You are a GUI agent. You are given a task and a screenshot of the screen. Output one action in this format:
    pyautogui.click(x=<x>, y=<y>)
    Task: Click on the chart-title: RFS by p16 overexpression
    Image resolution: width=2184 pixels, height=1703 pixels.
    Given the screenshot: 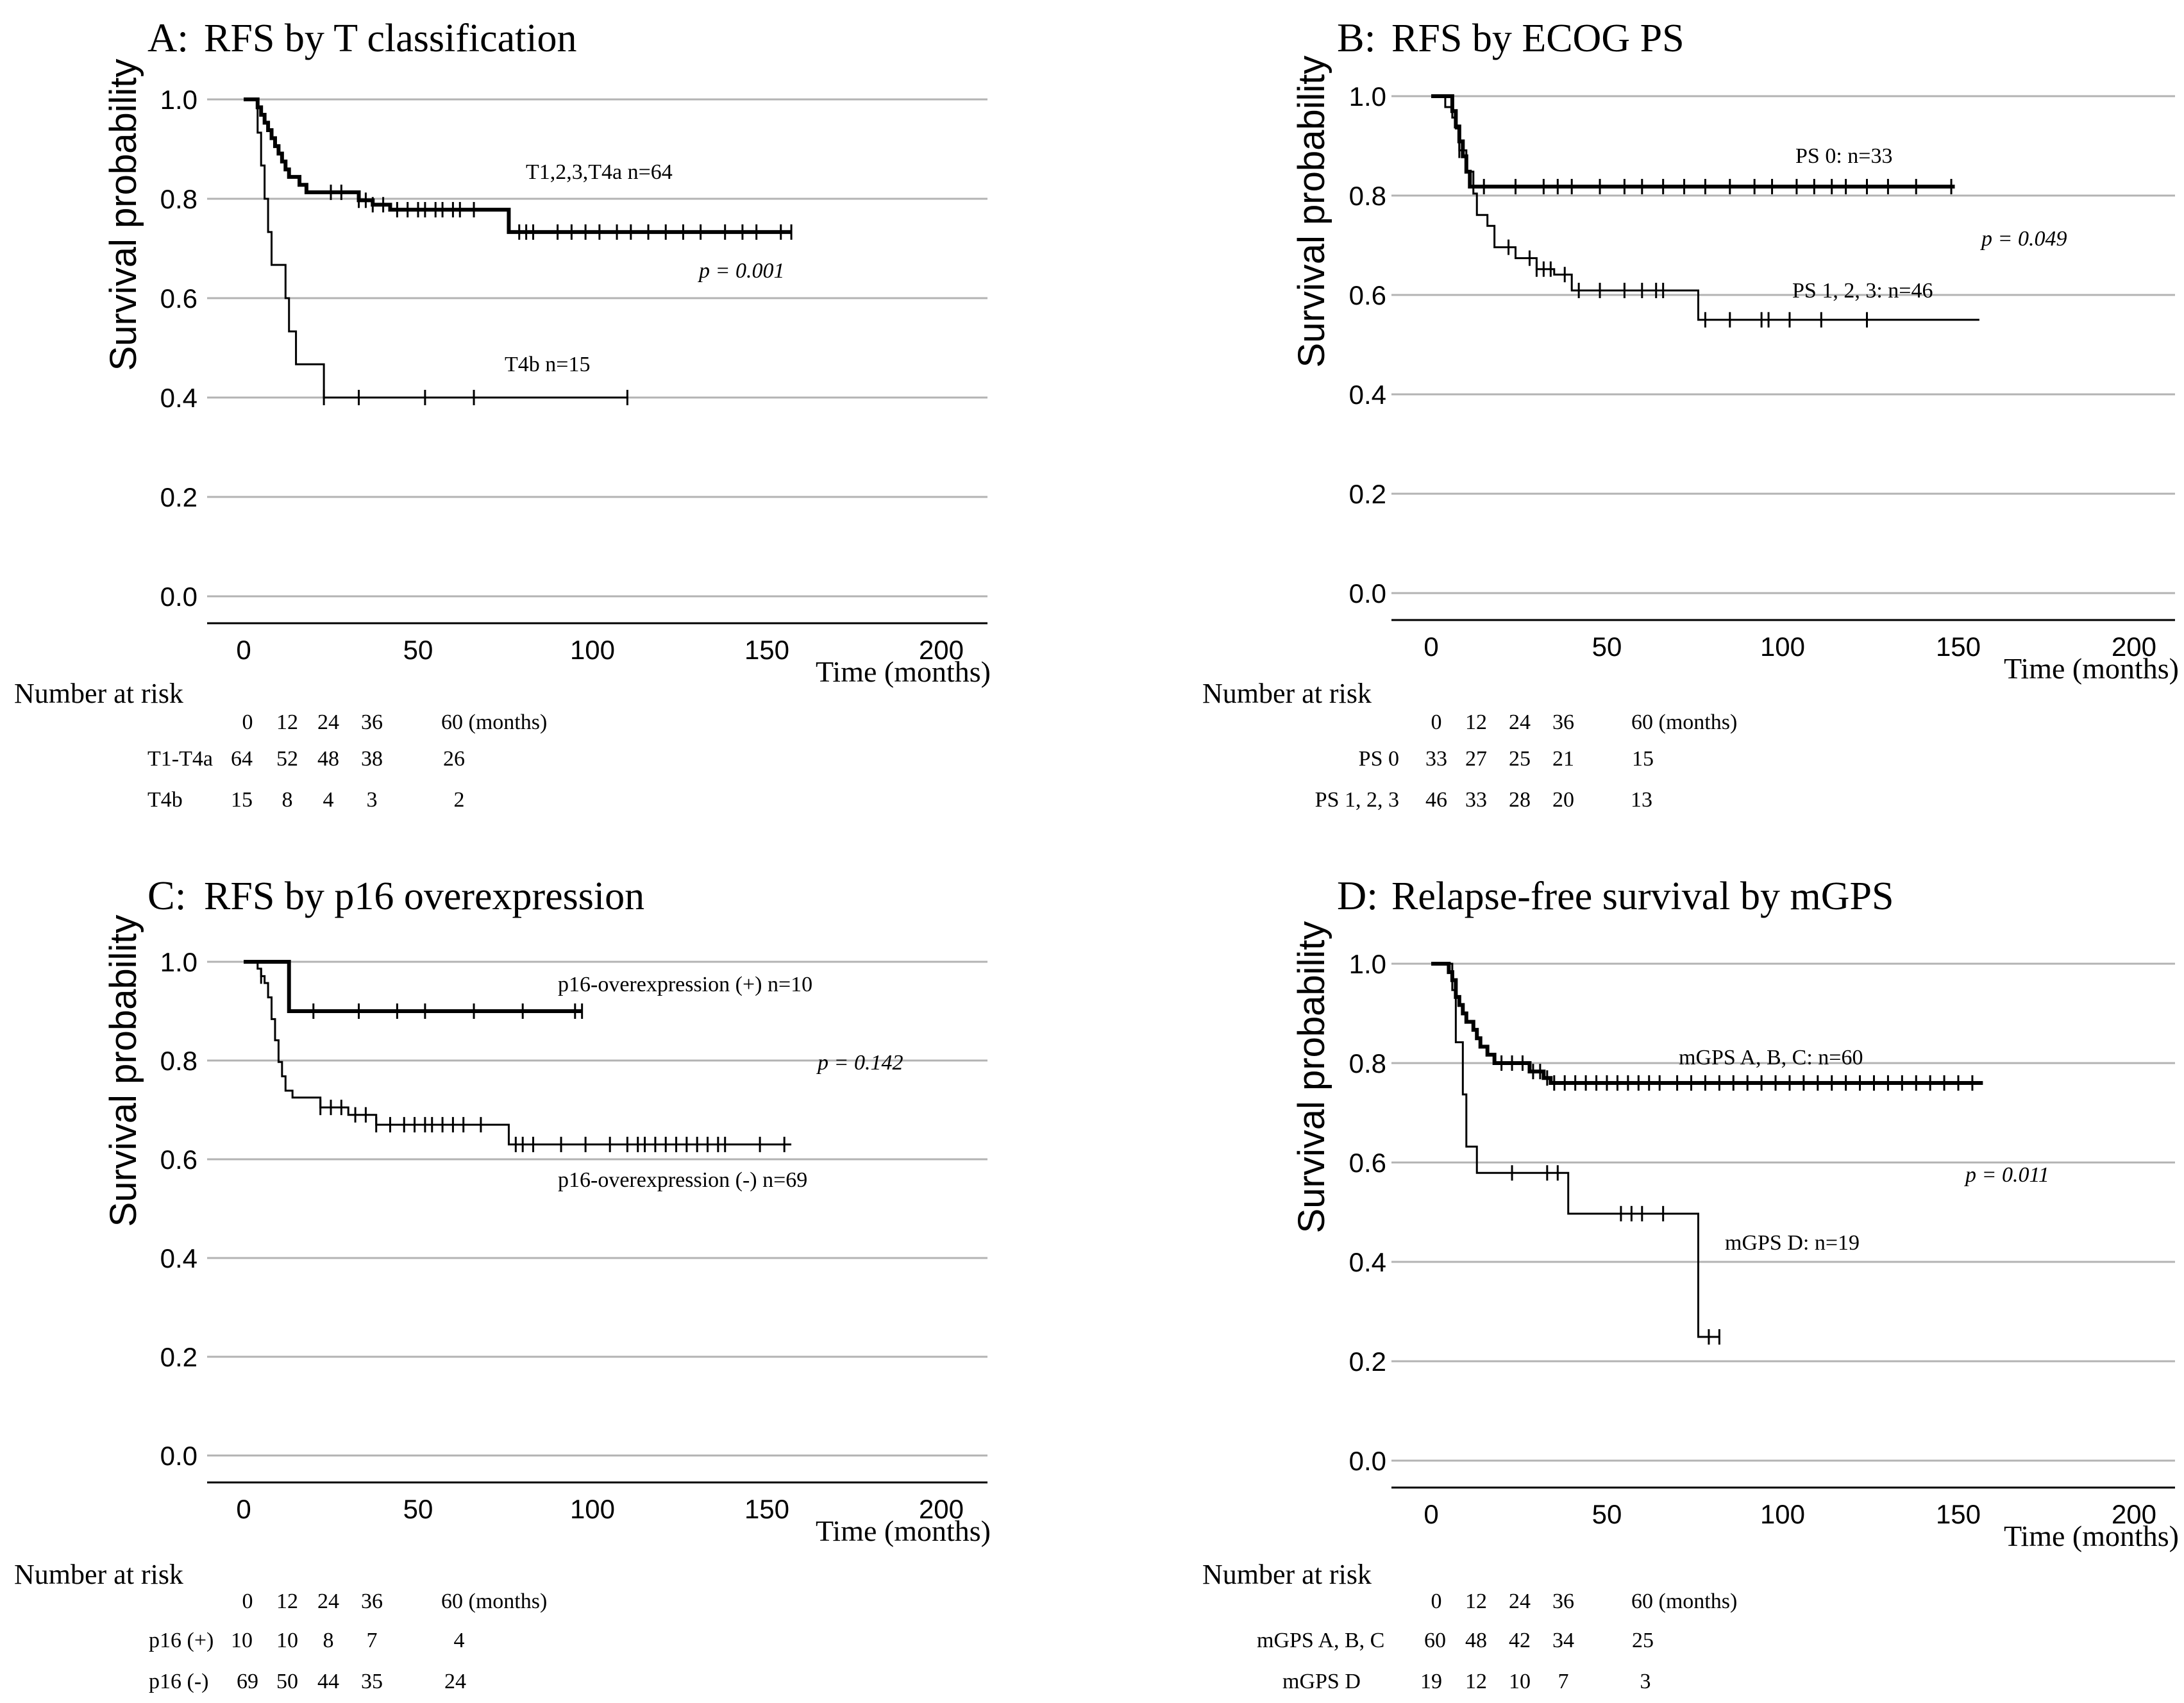 What is the action you would take?
    pyautogui.click(x=424, y=896)
    